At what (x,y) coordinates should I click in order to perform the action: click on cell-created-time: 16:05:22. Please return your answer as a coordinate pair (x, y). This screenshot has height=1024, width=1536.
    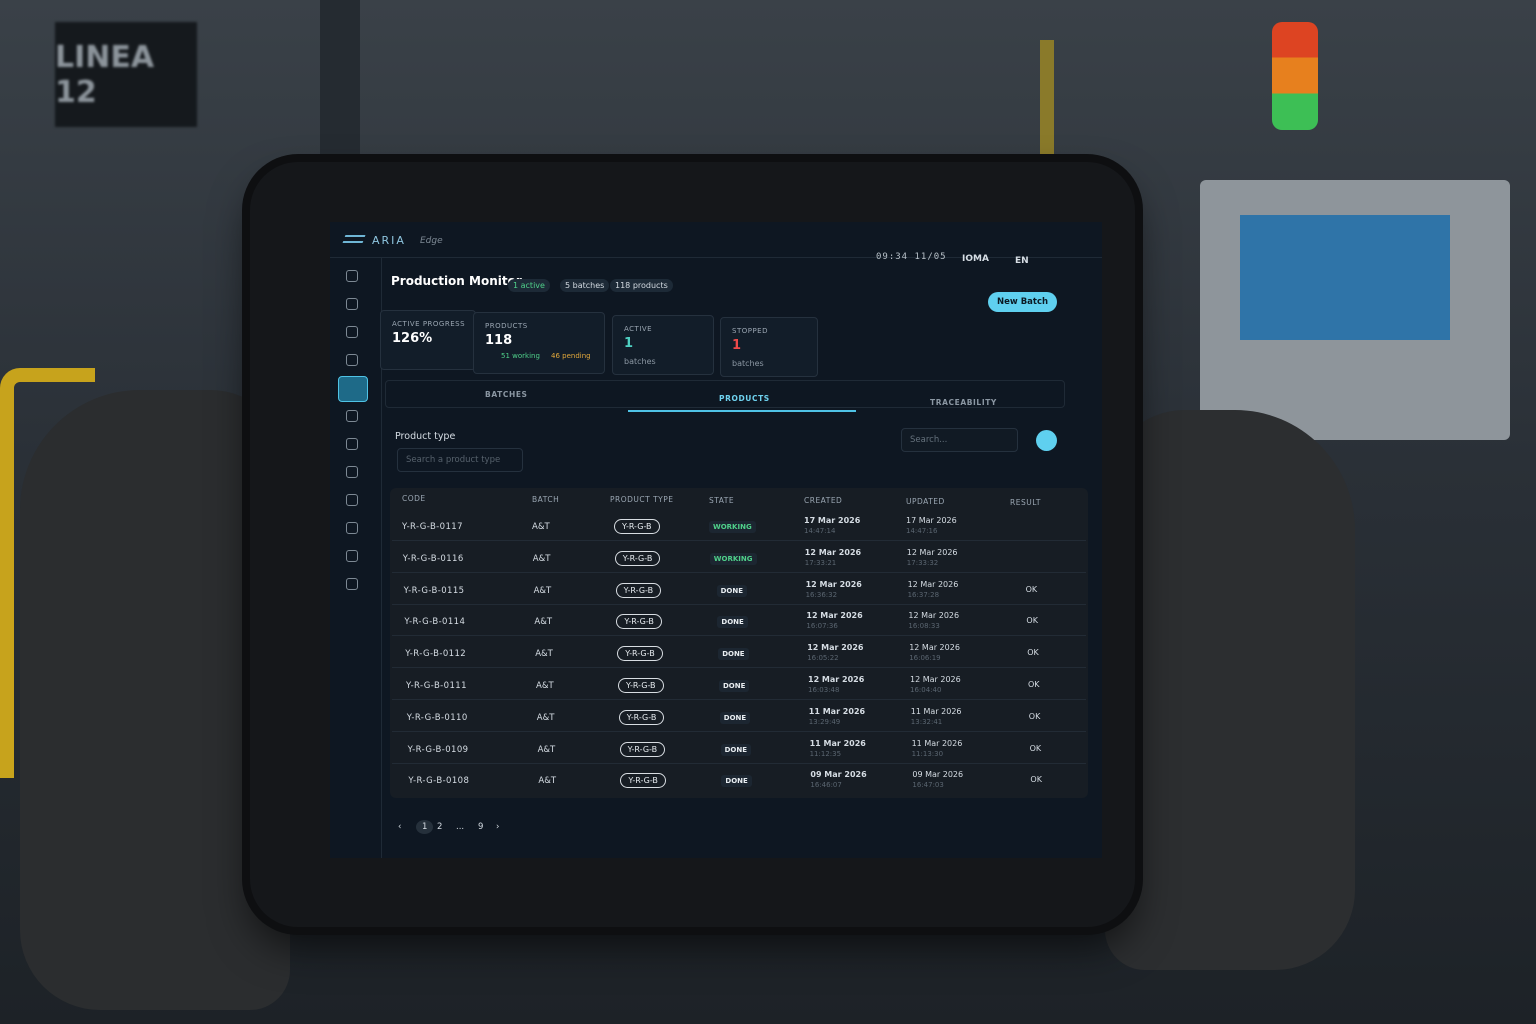
    Looking at the image, I should click on (823, 658).